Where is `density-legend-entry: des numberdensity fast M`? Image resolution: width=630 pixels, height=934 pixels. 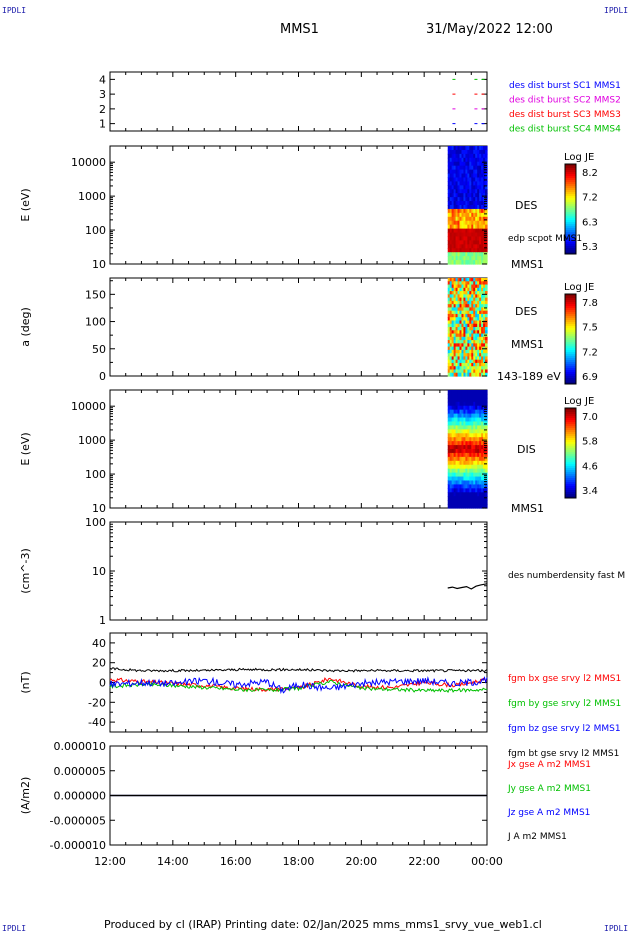
density-legend-entry: des numberdensity fast M is located at coordinates (566, 576).